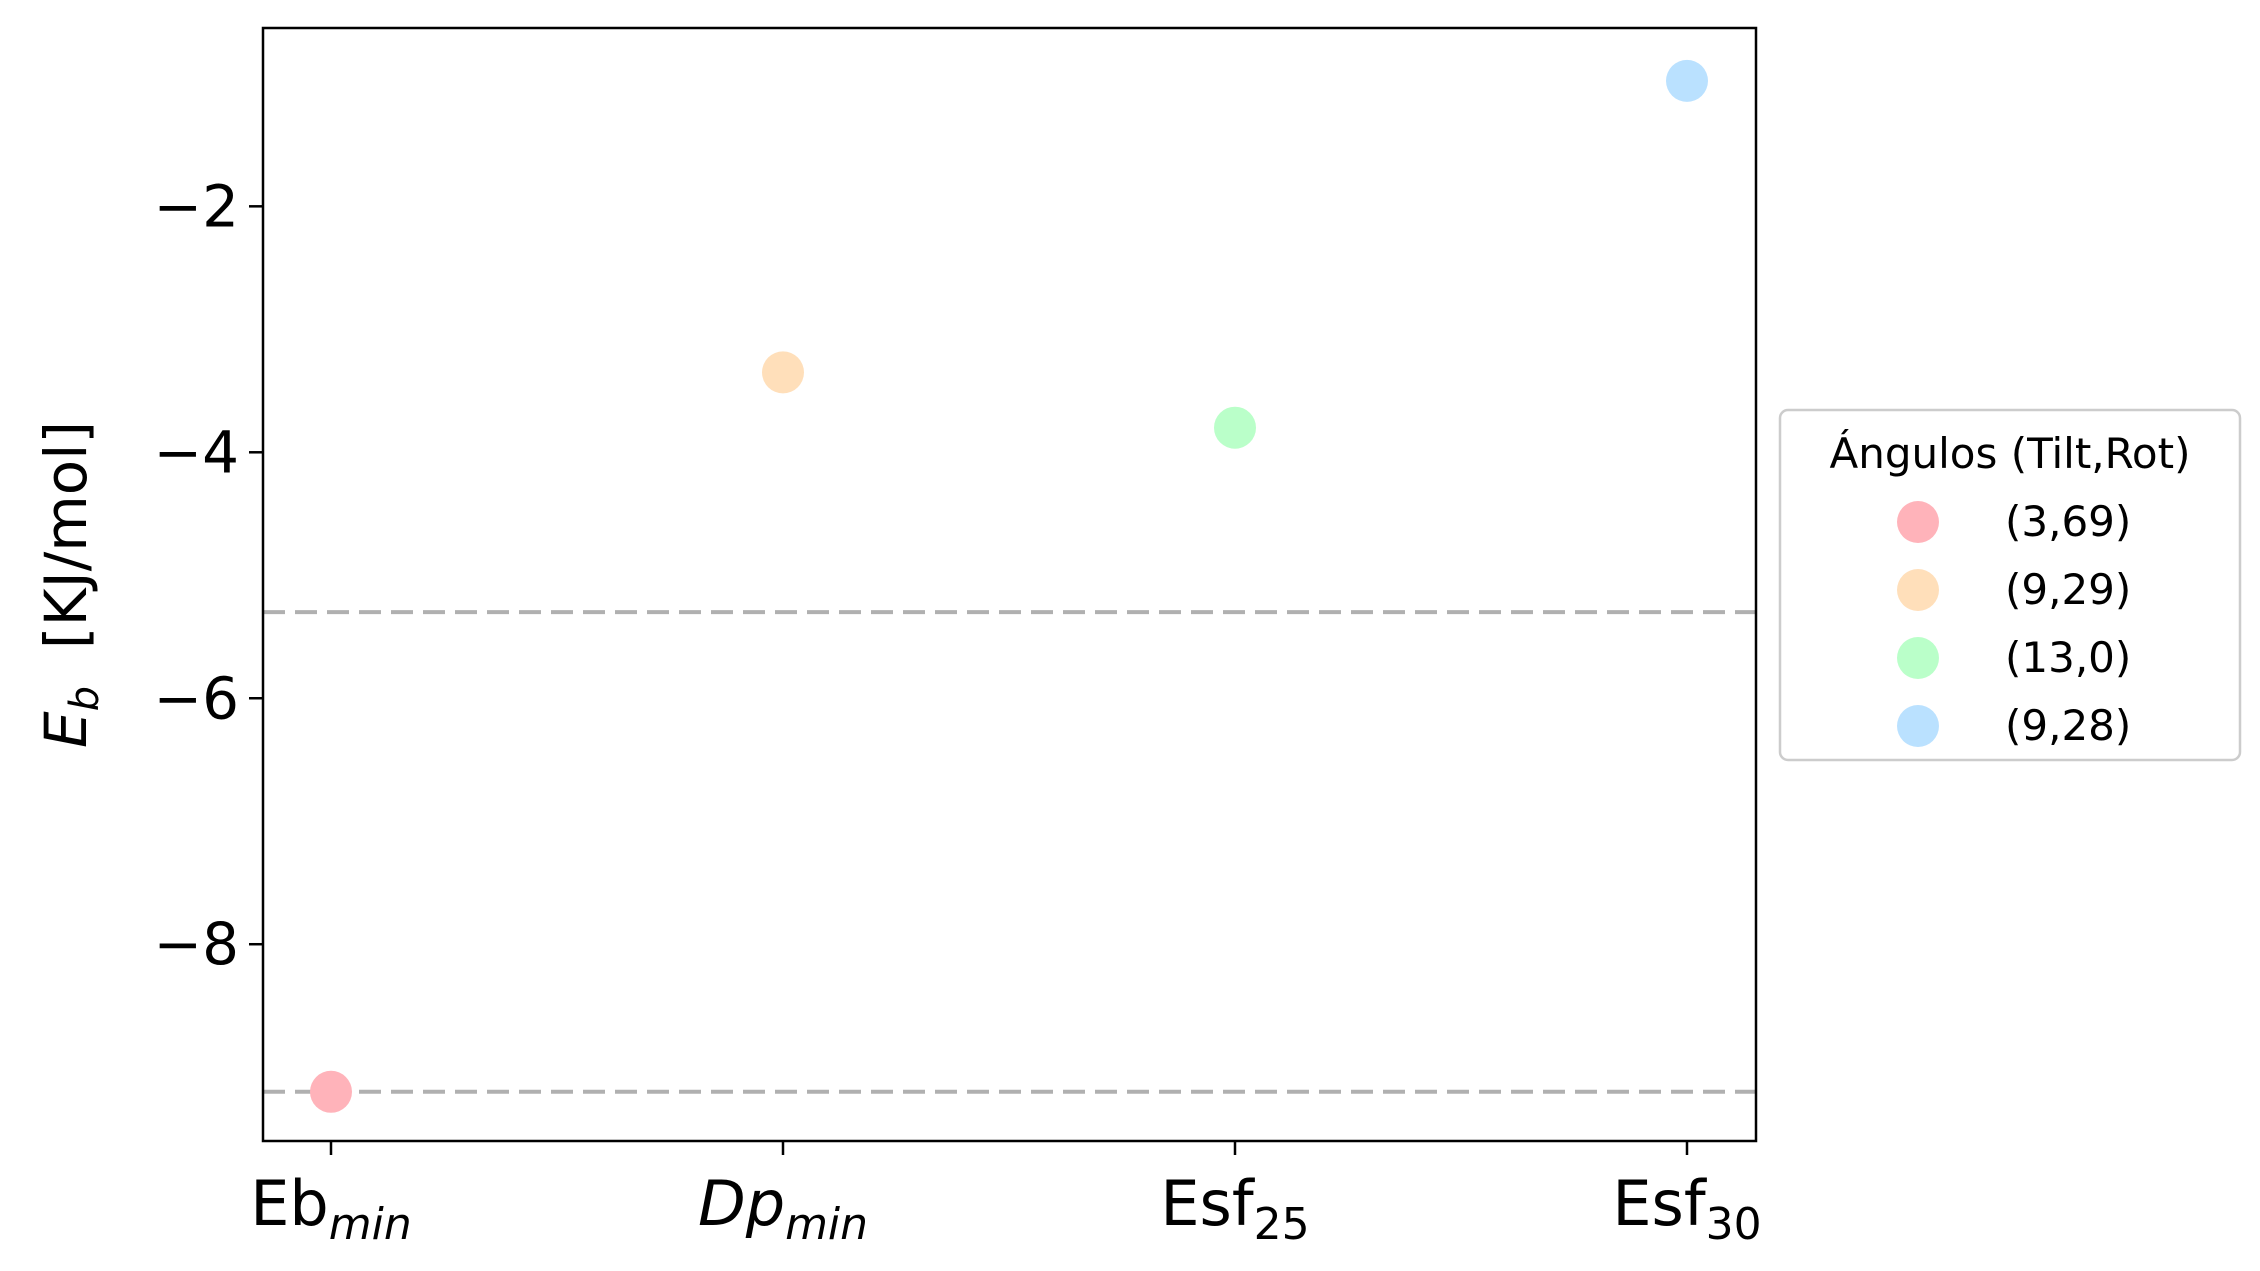 Image resolution: width=2260 pixels, height=1271 pixels. What do you see at coordinates (331, 1208) in the screenshot?
I see `x-tick-label: Ebmin` at bounding box center [331, 1208].